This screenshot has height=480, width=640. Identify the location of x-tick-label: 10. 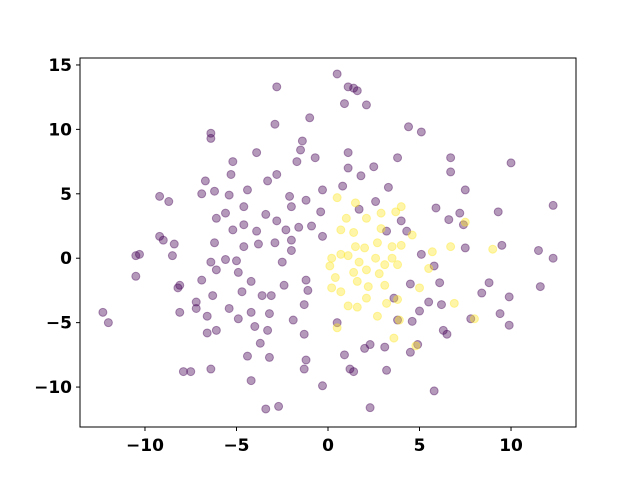
(511, 446).